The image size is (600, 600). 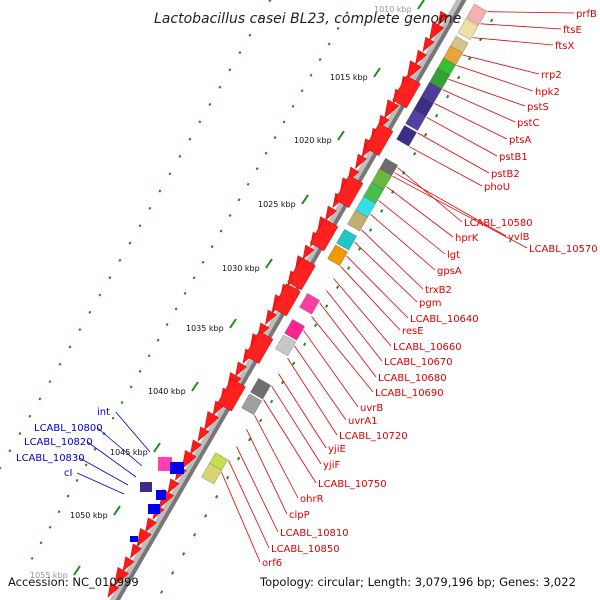 I want to click on gene-label-int: int, so click(x=103, y=412).